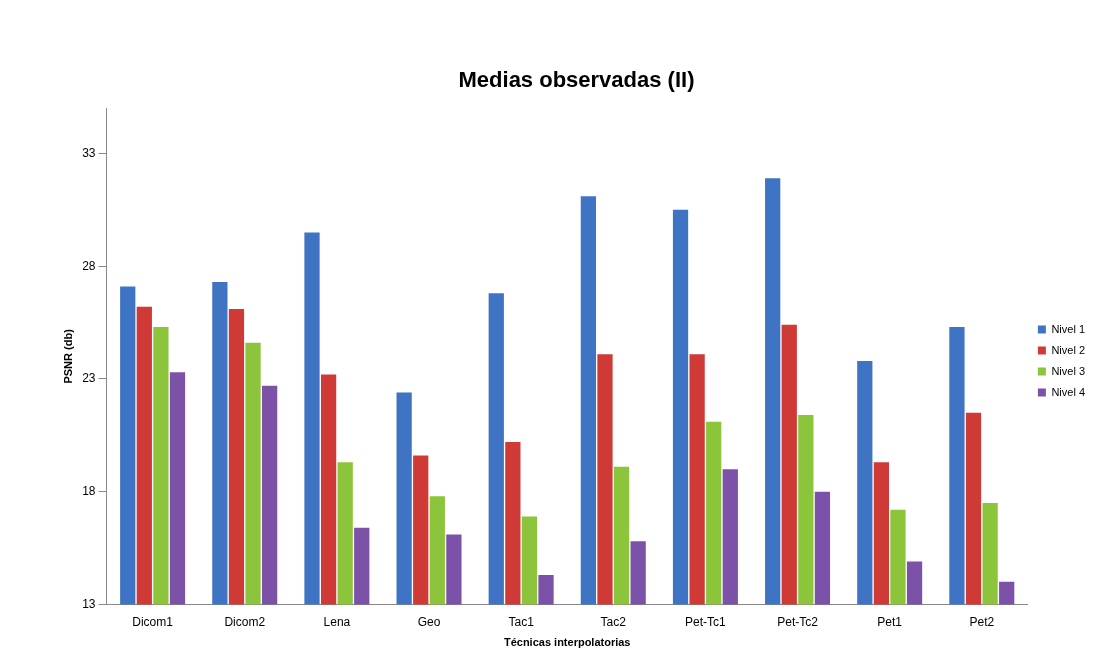 This screenshot has height=664, width=1113. Describe the element at coordinates (890, 621) in the screenshot. I see `x-tick-label: Pet1` at that location.